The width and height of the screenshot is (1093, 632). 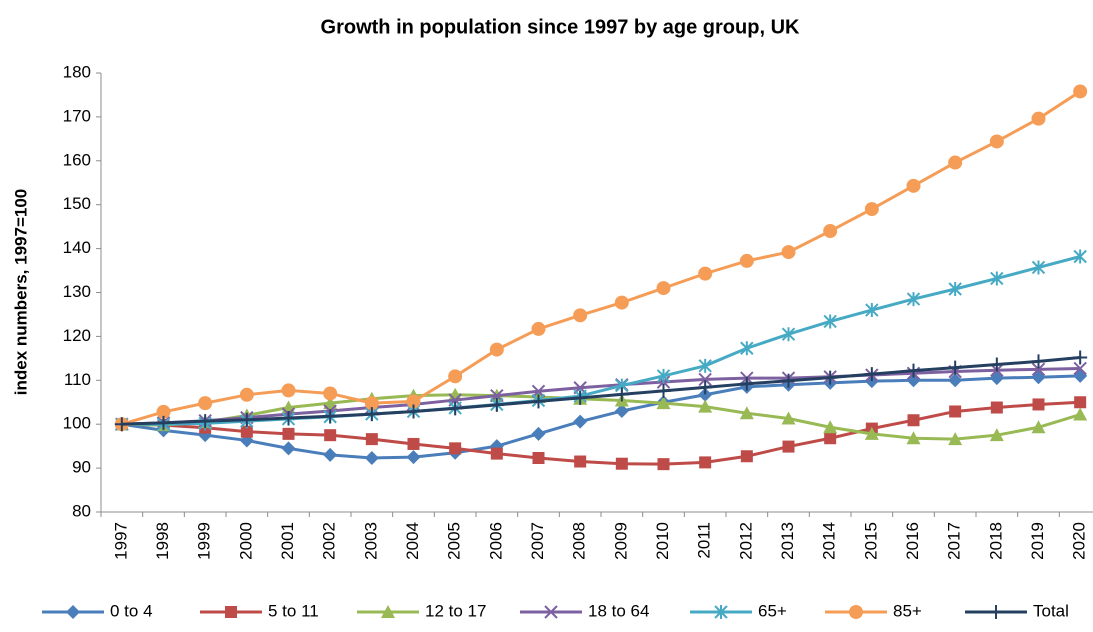 What do you see at coordinates (1079, 541) in the screenshot?
I see `x-tick-label: 2020` at bounding box center [1079, 541].